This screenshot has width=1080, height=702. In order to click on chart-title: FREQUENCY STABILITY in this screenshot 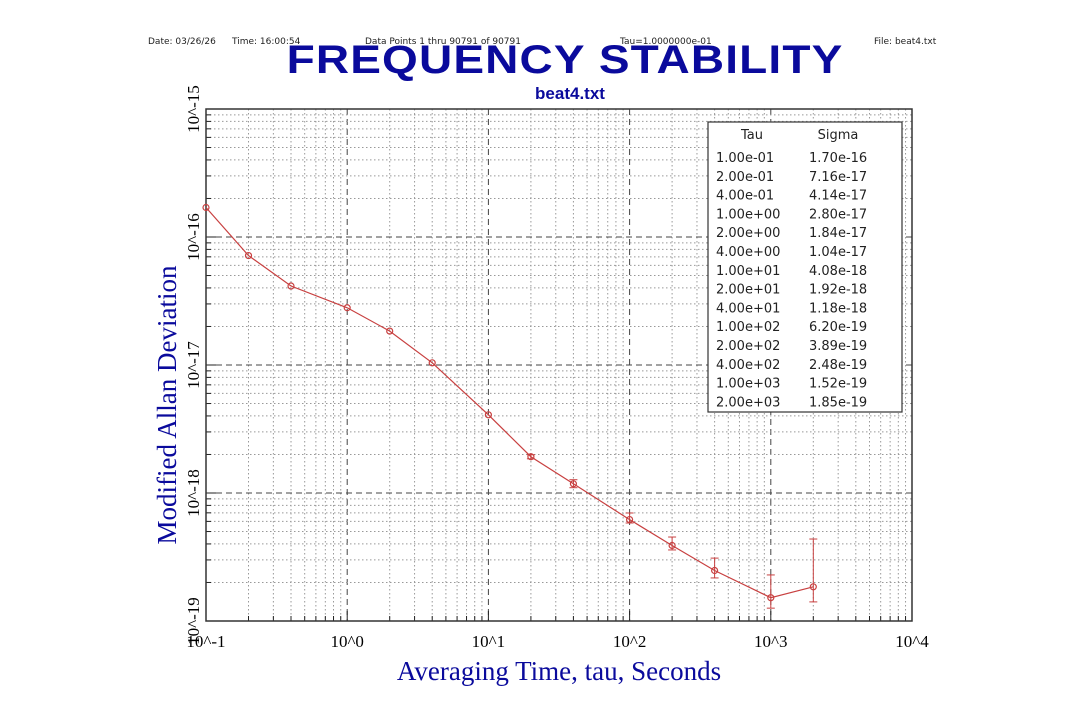, I will do `click(565, 60)`.